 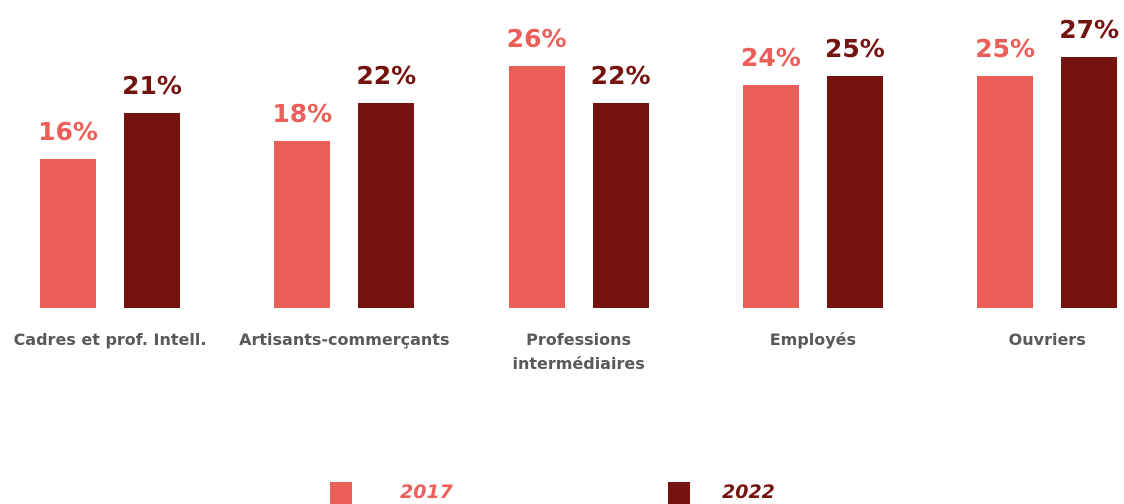 What do you see at coordinates (344, 339) in the screenshot?
I see `x-tick-label: Artisants-commerçants` at bounding box center [344, 339].